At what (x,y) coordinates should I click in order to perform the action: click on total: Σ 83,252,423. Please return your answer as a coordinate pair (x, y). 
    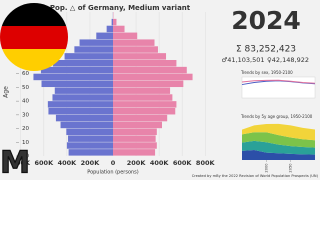
    Looking at the image, I should click on (266, 50).